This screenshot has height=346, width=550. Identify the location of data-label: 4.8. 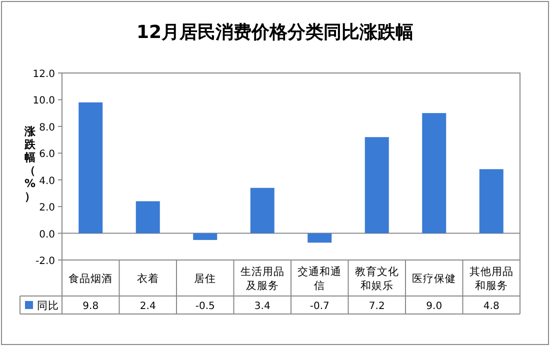
(491, 306).